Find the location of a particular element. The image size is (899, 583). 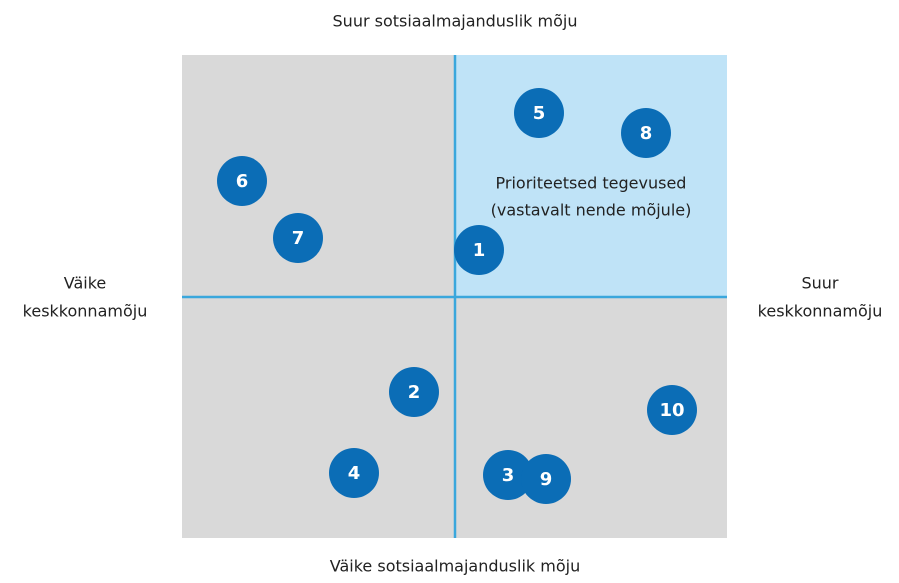

axis-label-right: keskkonnamõju is located at coordinates (820, 311).